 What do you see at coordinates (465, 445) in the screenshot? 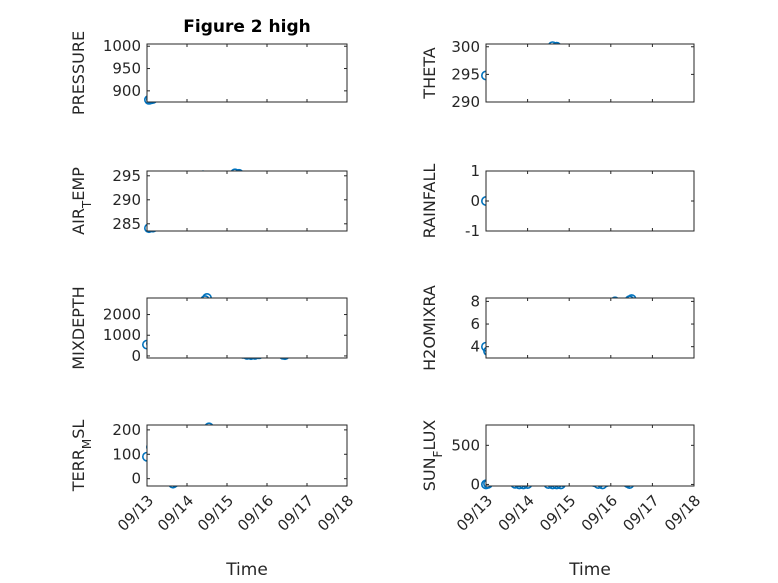
I see `y-tick-label: 500` at bounding box center [465, 445].